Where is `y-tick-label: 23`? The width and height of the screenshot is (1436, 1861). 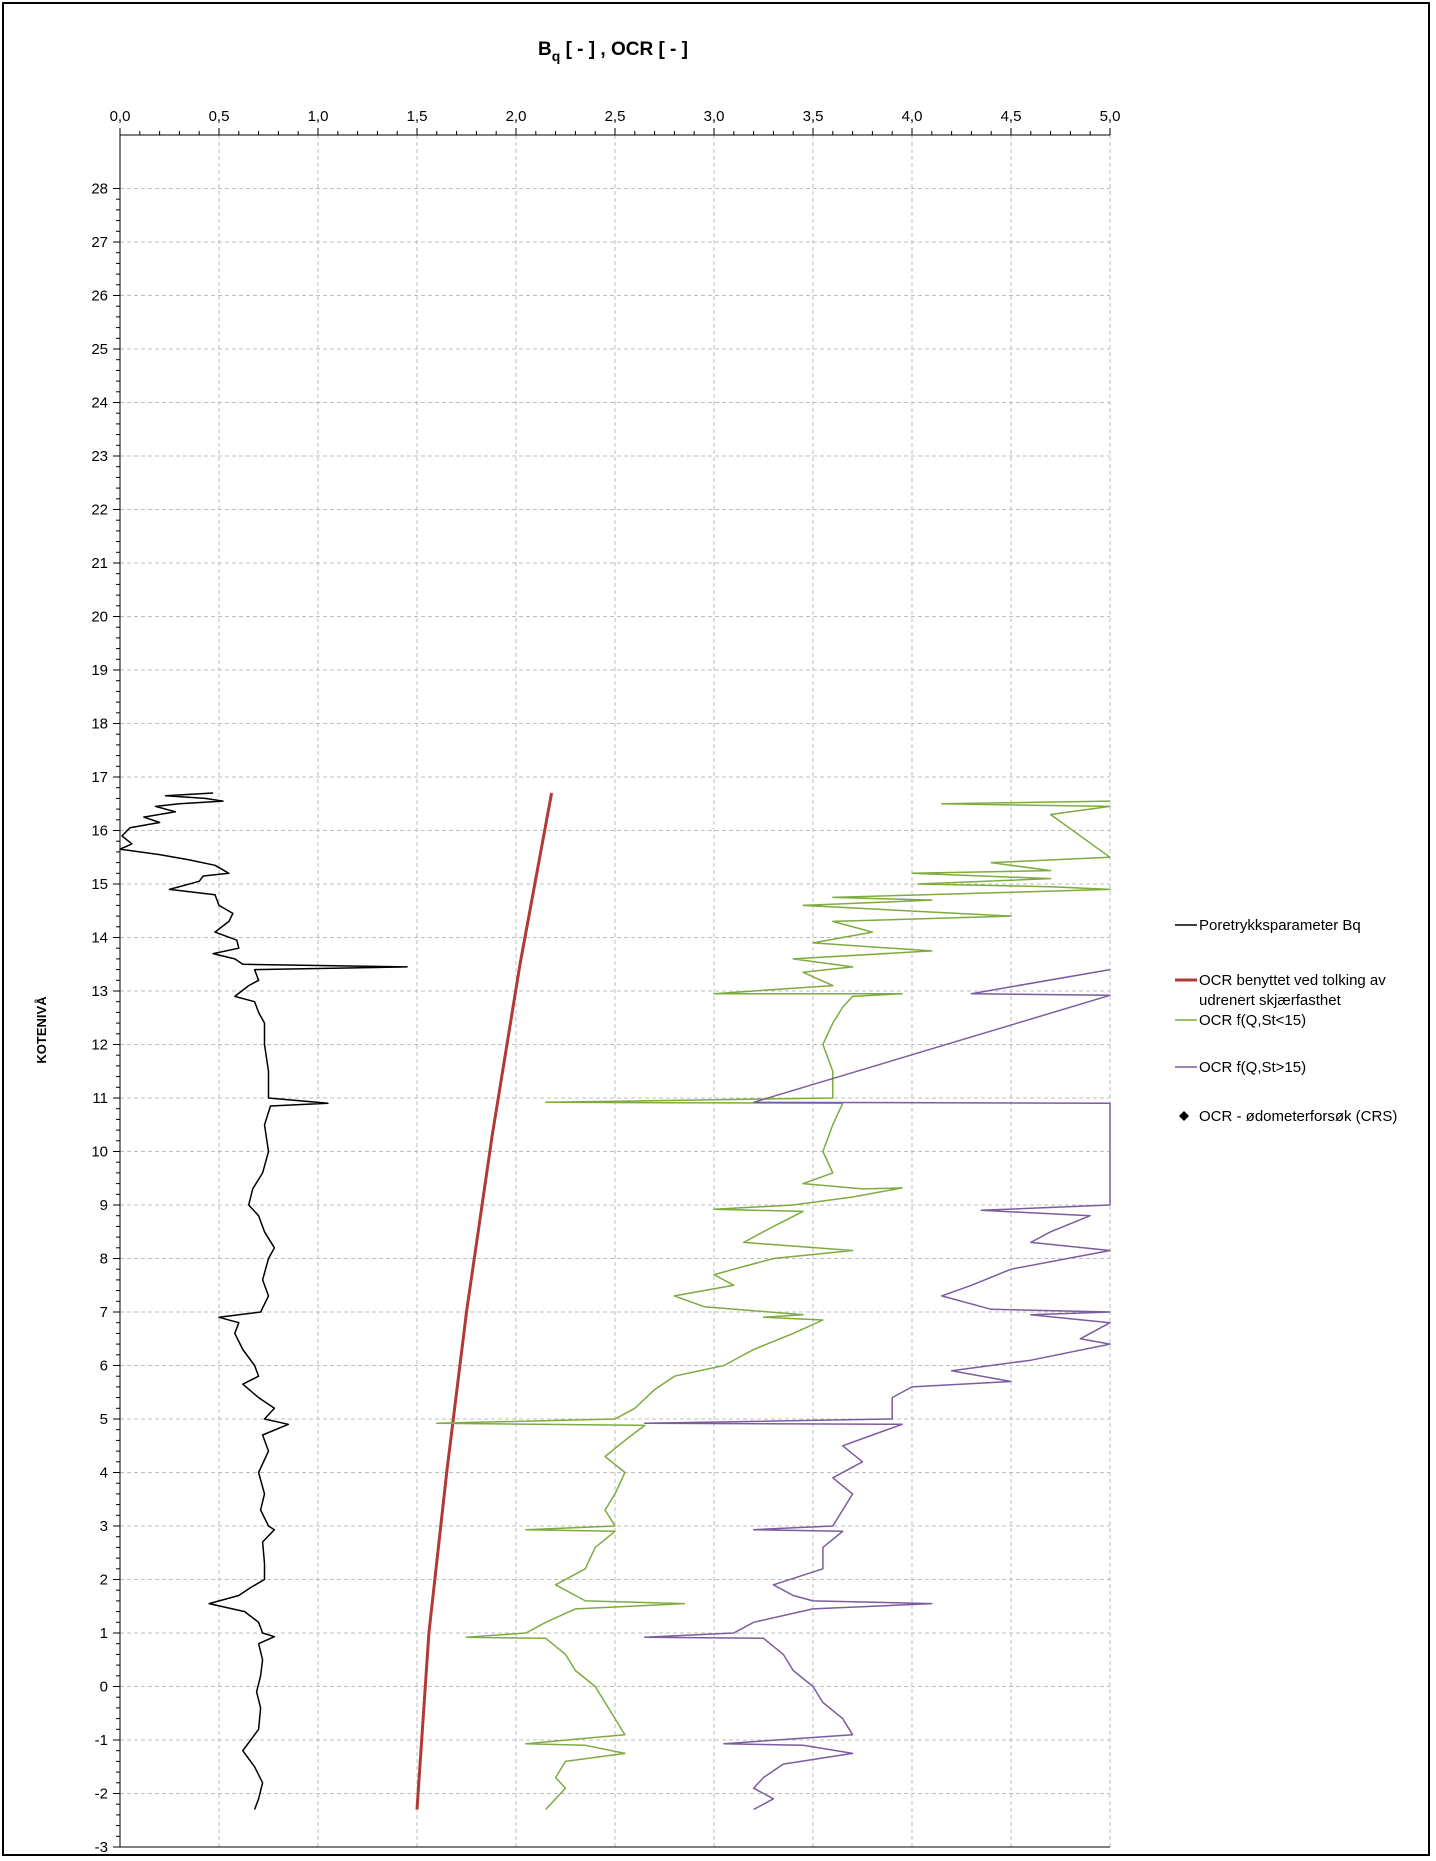
y-tick-label: 23 is located at coordinates (99, 456).